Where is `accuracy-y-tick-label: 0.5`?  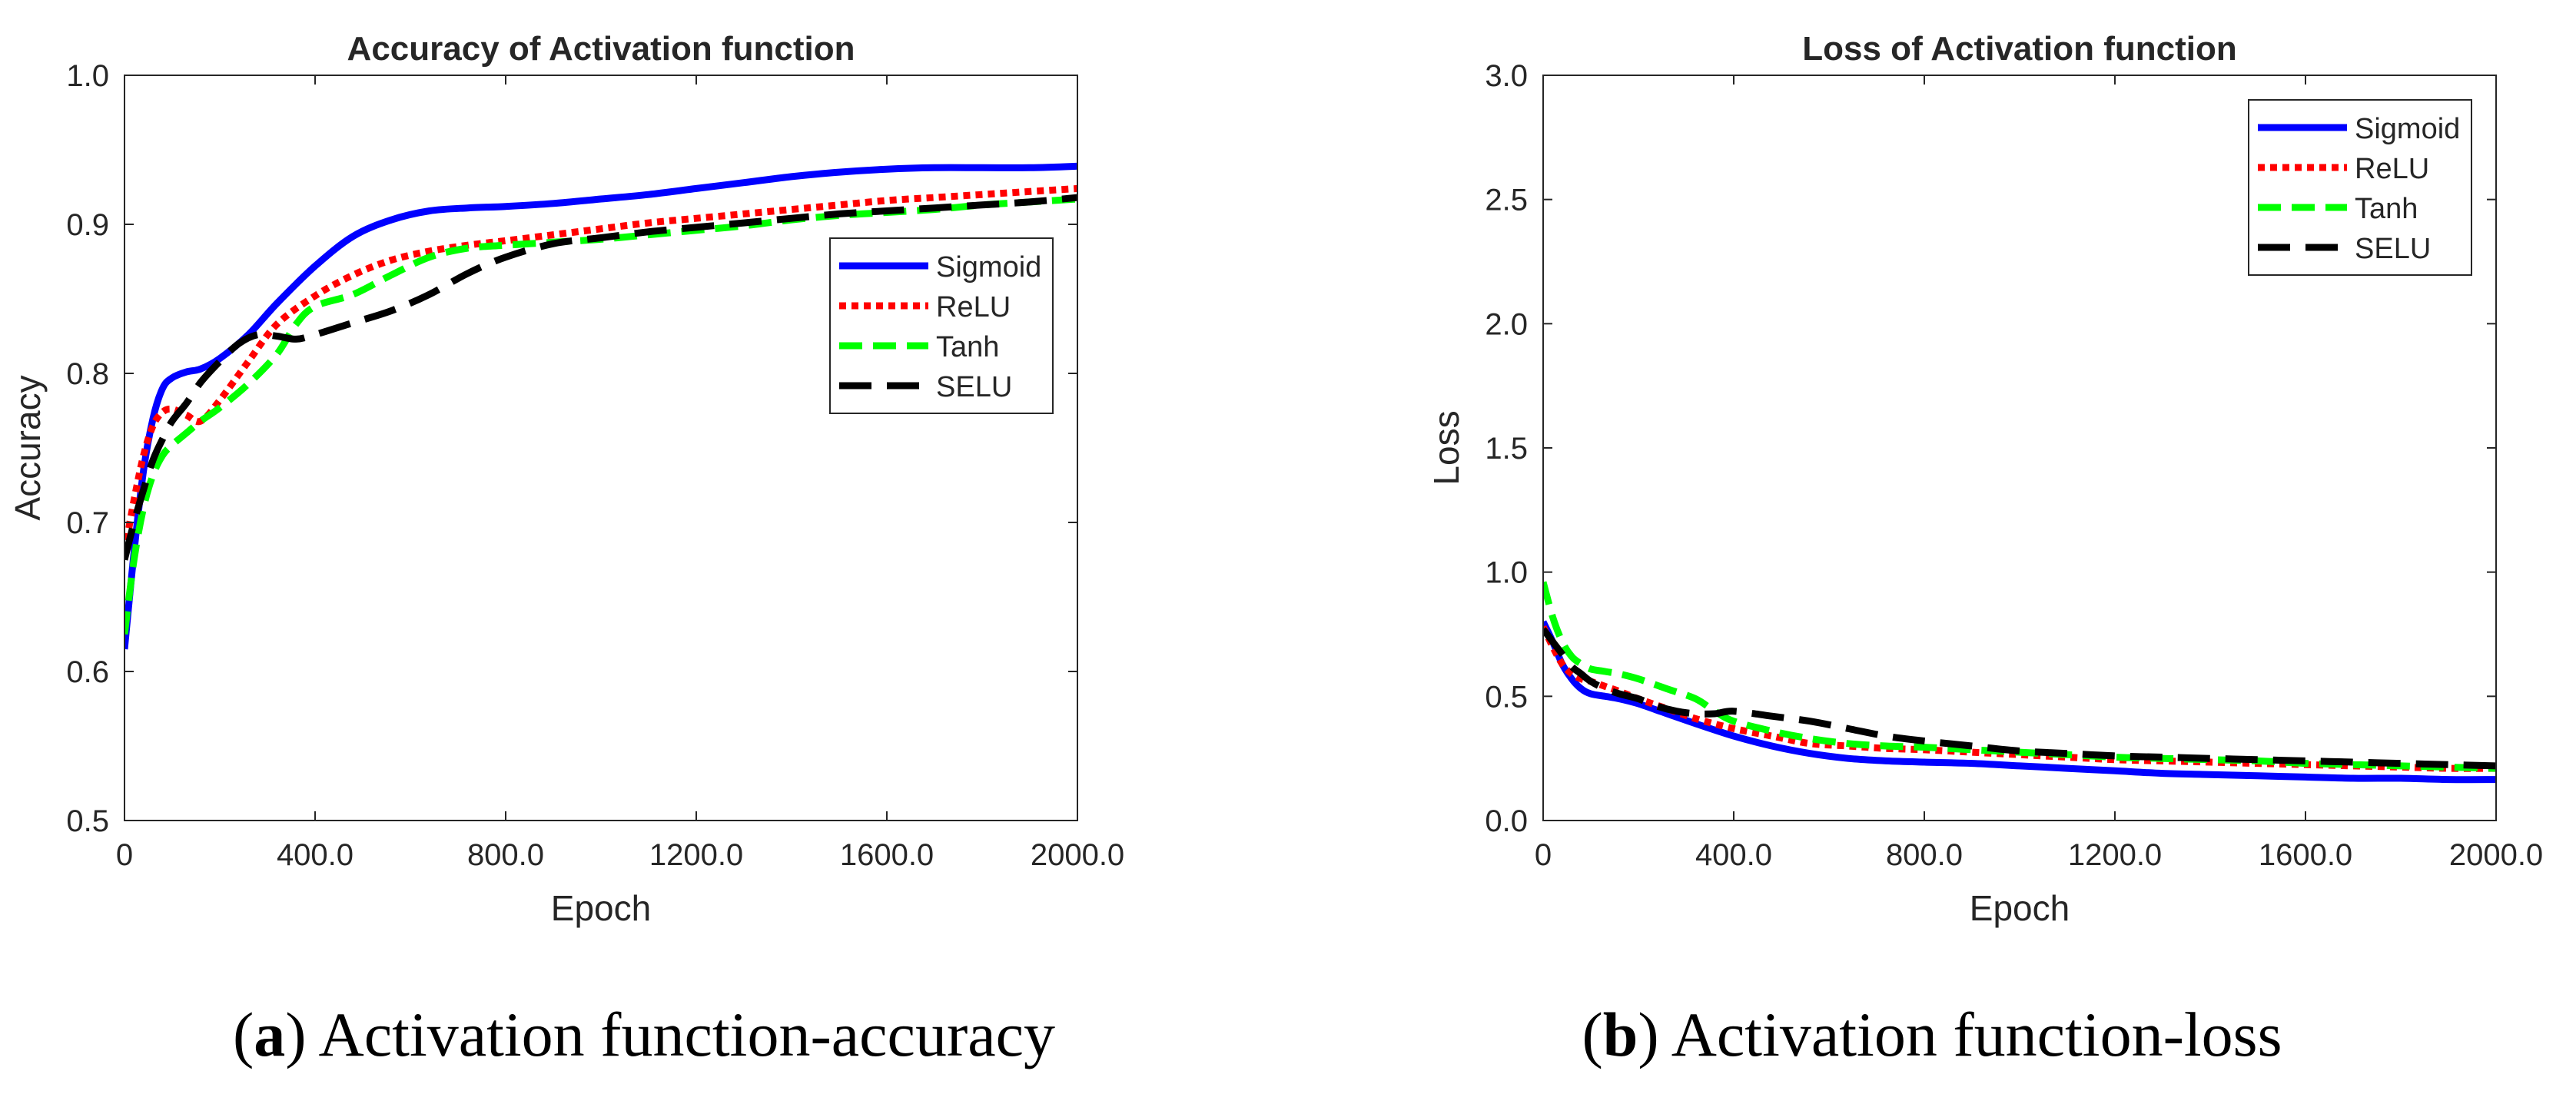 accuracy-y-tick-label: 0.5 is located at coordinates (87, 821).